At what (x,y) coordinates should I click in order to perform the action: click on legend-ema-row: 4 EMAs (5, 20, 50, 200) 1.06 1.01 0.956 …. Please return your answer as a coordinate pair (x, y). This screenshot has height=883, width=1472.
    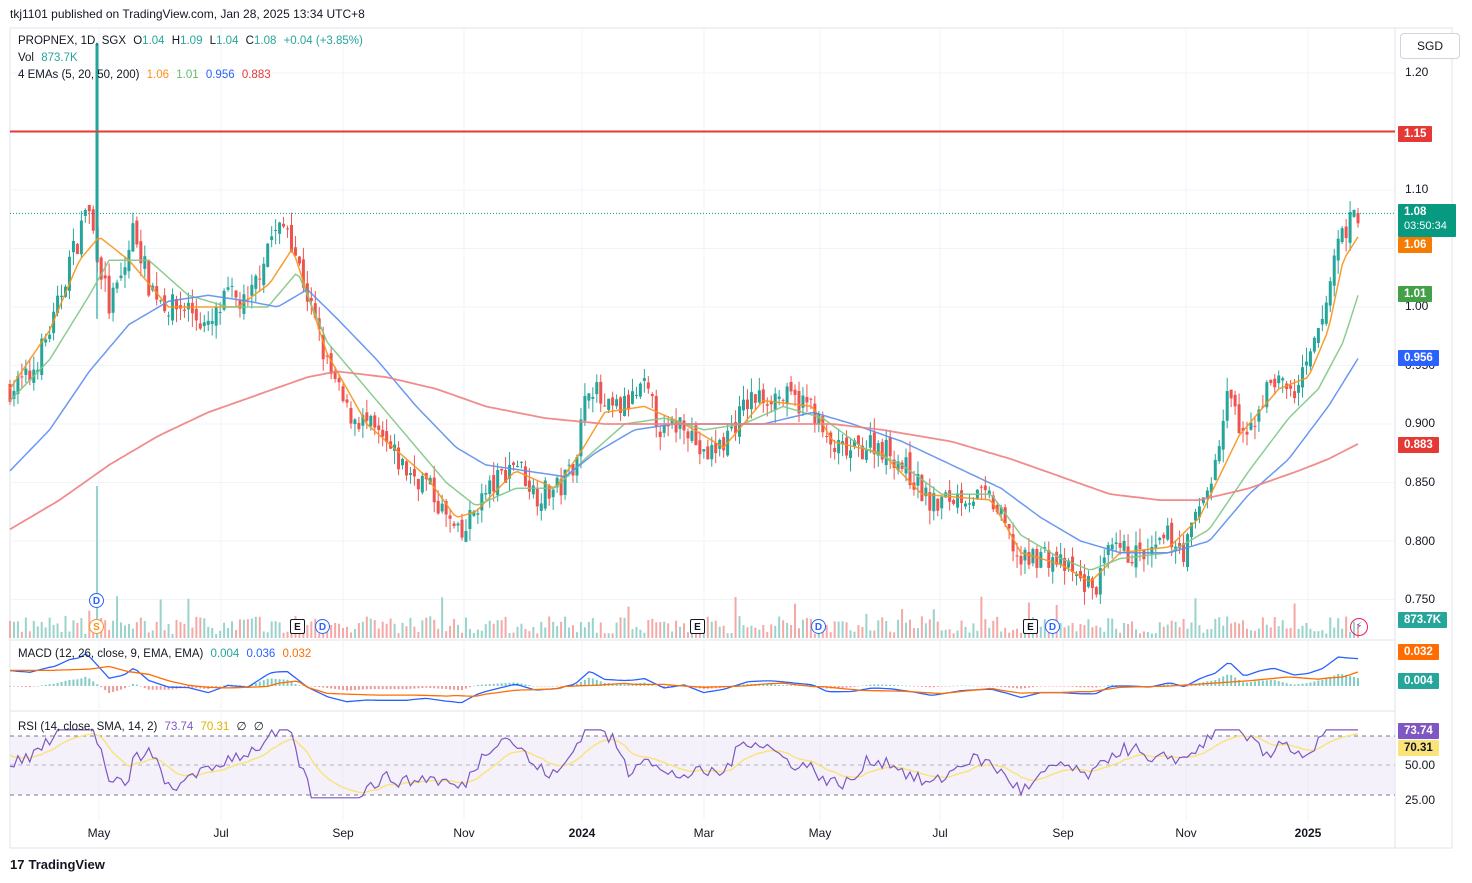
    Looking at the image, I should click on (146, 75).